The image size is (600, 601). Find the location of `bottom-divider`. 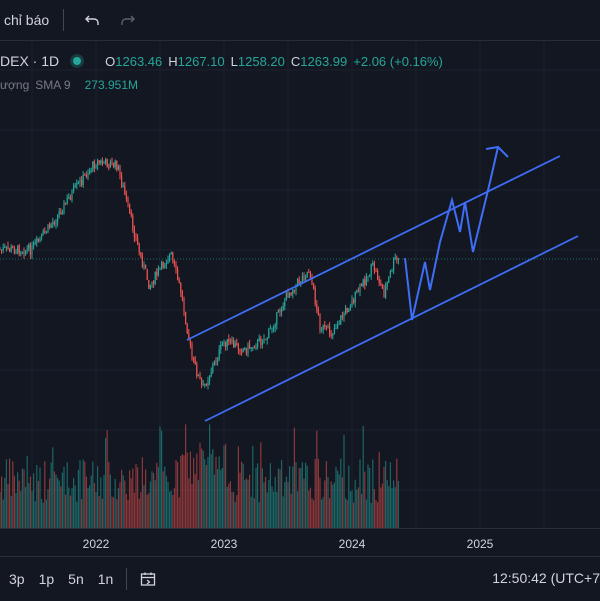

bottom-divider is located at coordinates (127, 579).